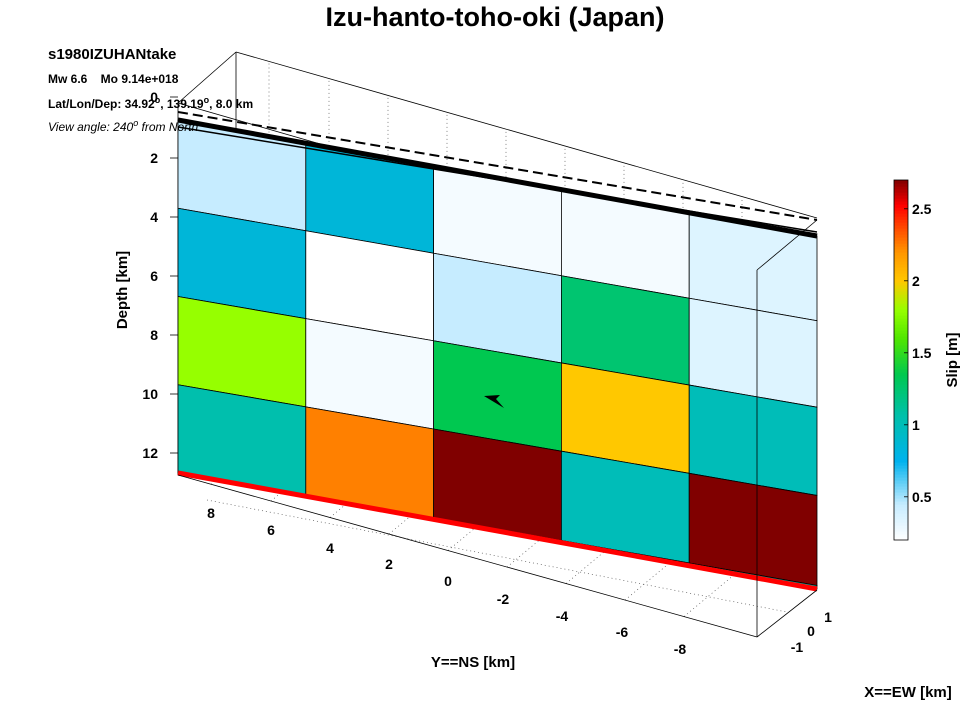 The height and width of the screenshot is (720, 960). I want to click on ns-tick-label: -4, so click(562, 616).